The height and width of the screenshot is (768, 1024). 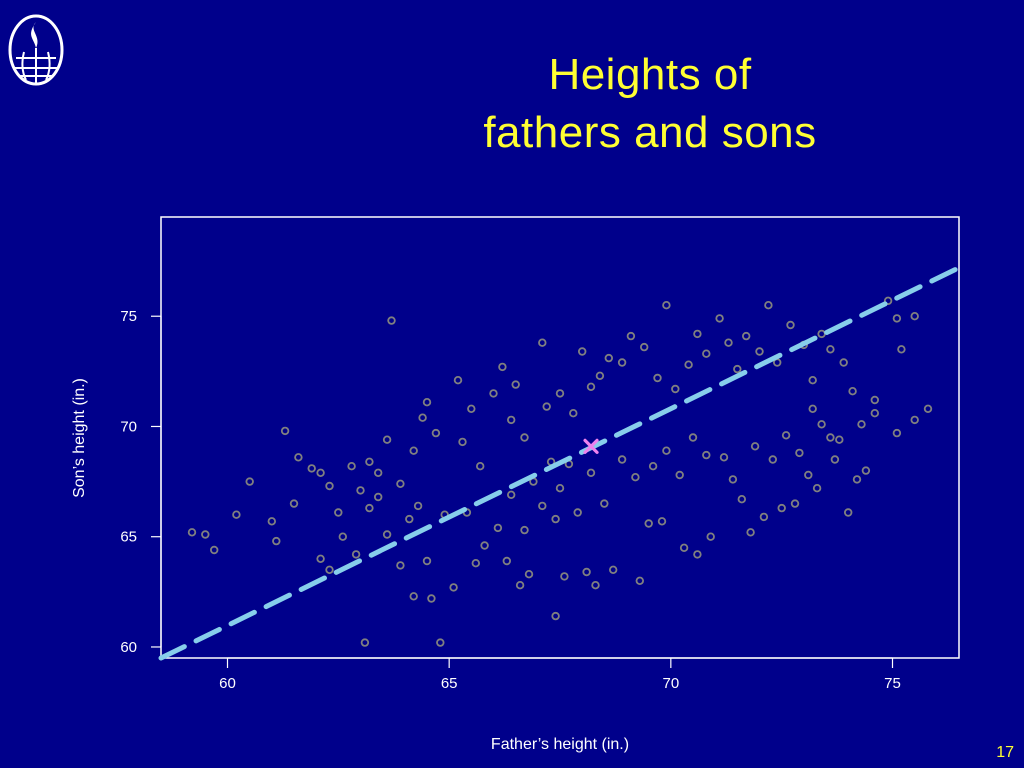 I want to click on y-tick-label: 60, so click(x=128, y=647).